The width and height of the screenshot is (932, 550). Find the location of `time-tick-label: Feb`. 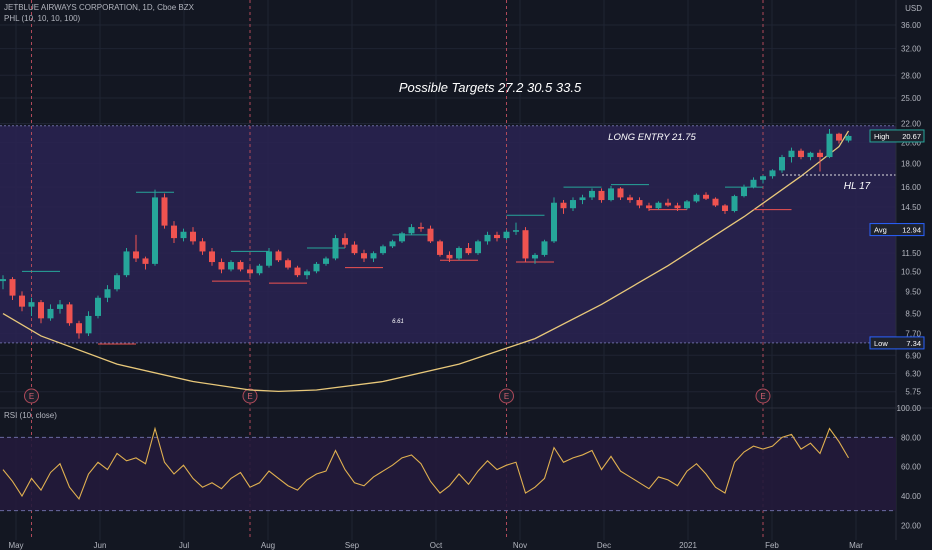

time-tick-label: Feb is located at coordinates (772, 545).